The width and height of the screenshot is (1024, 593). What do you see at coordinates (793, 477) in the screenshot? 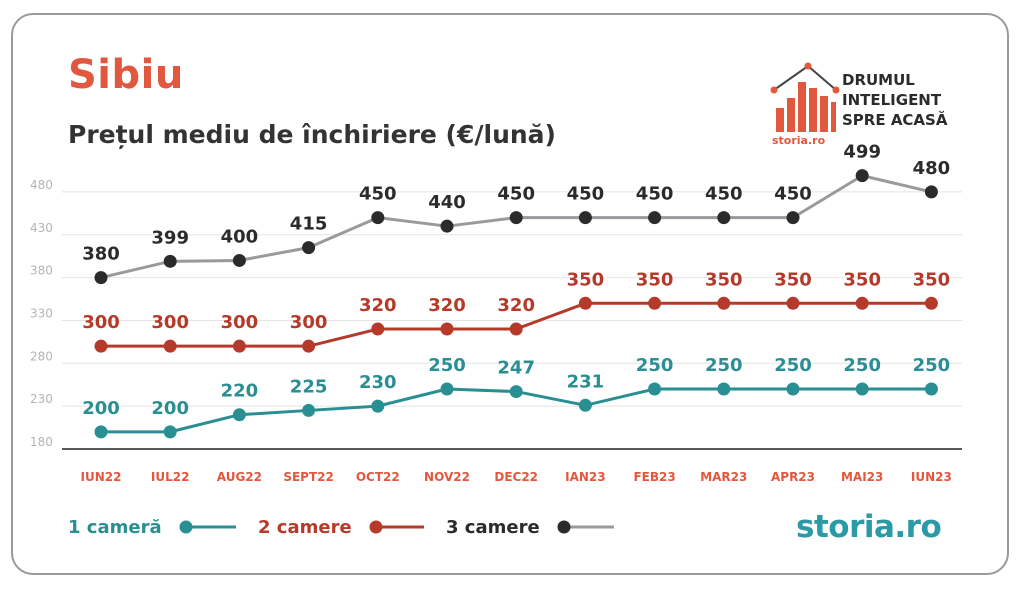
I see `x-tick-label: APR23` at bounding box center [793, 477].